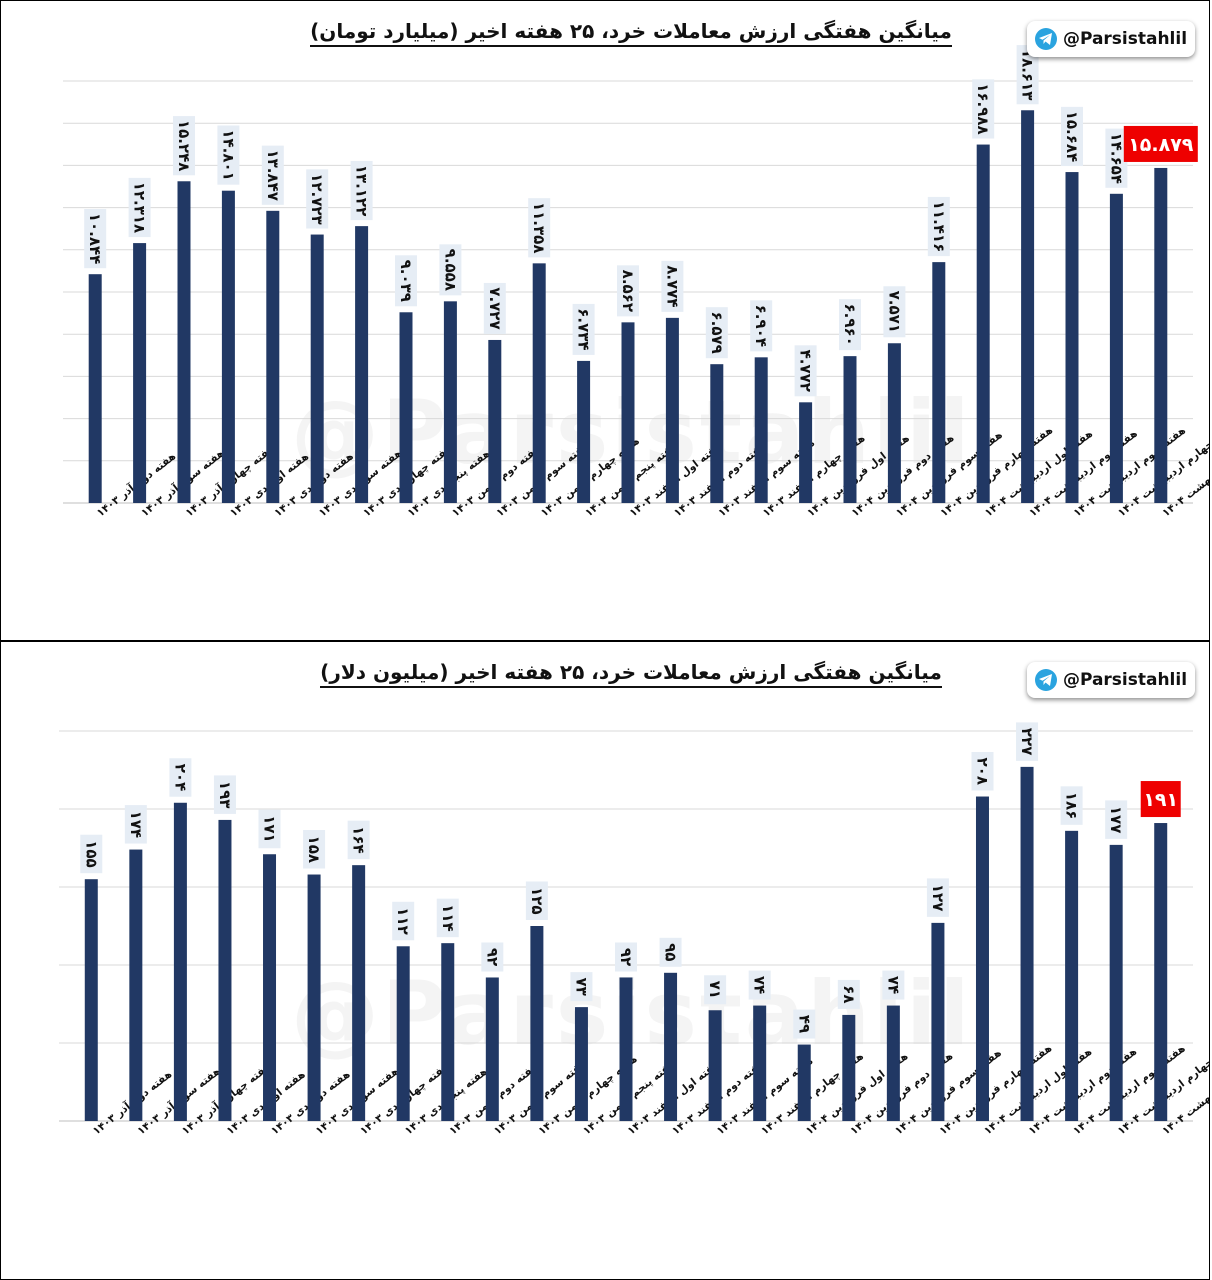  I want to click on value-label-text: ۱۲۷, so click(938, 897).